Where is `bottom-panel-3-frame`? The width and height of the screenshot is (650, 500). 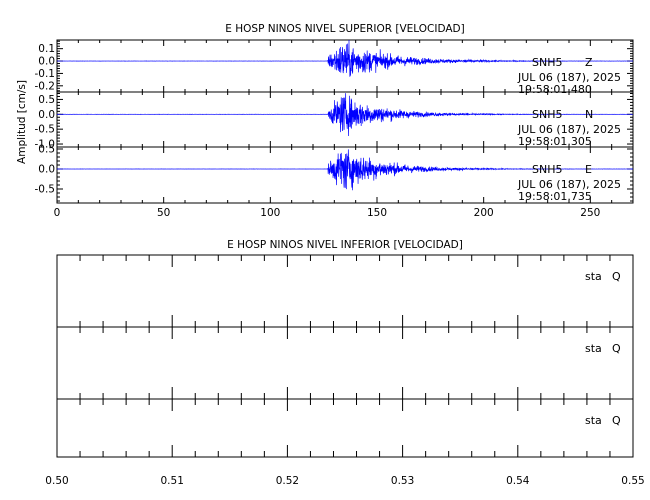 bottom-panel-3-frame is located at coordinates (345, 428).